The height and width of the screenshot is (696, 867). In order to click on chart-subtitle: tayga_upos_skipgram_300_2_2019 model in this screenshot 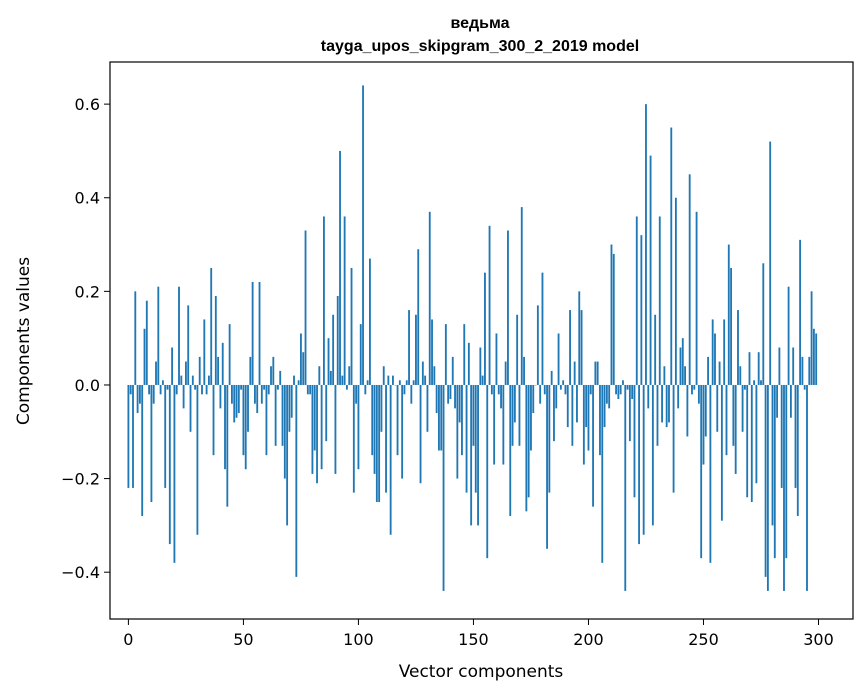, I will do `click(480, 46)`.